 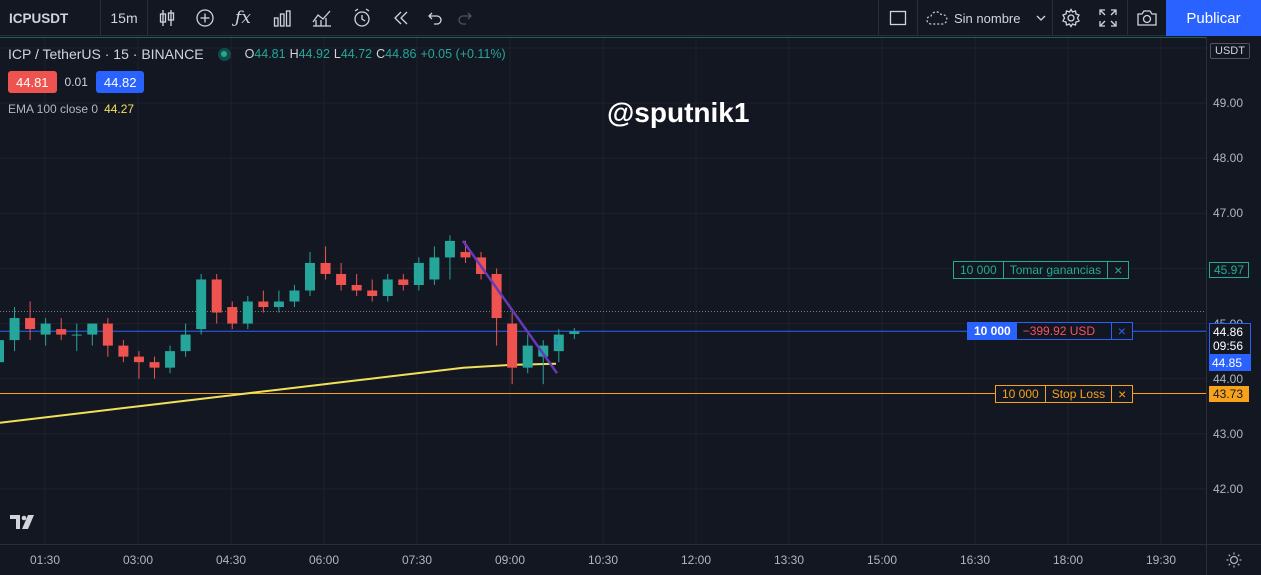 I want to click on time-tick: 10:30, so click(x=603, y=560).